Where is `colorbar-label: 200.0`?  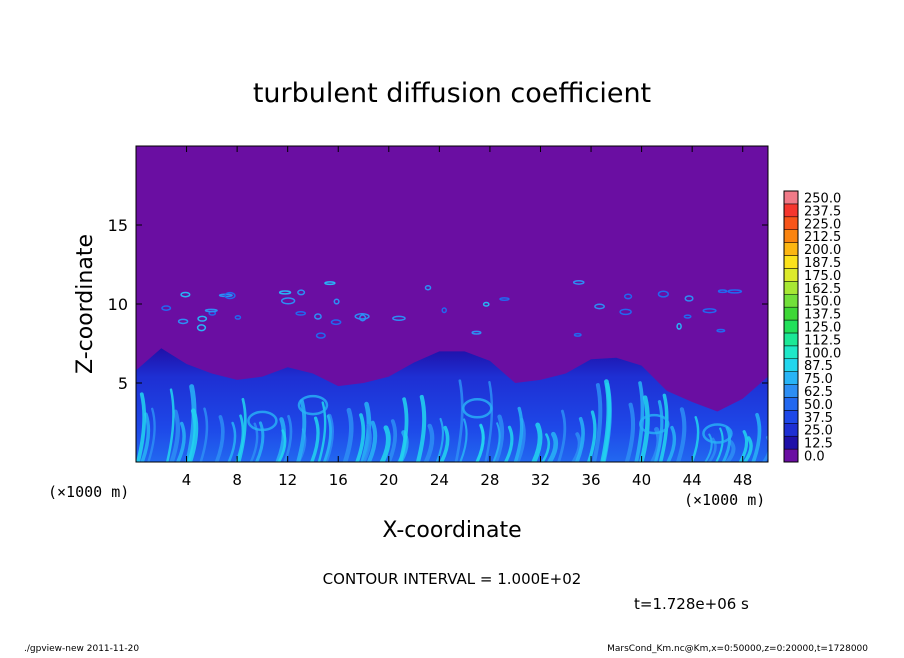 colorbar-label: 200.0 is located at coordinates (822, 250).